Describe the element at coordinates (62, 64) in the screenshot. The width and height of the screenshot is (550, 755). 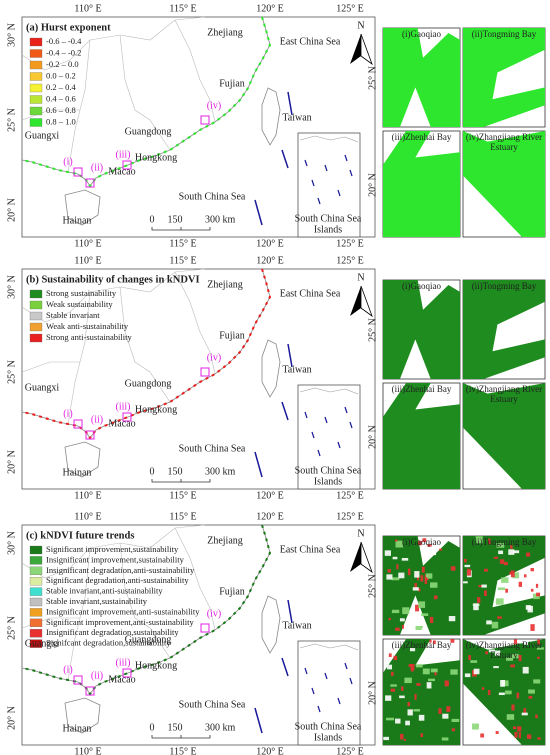
I see `legend-label: -0.2 – 0.0` at that location.